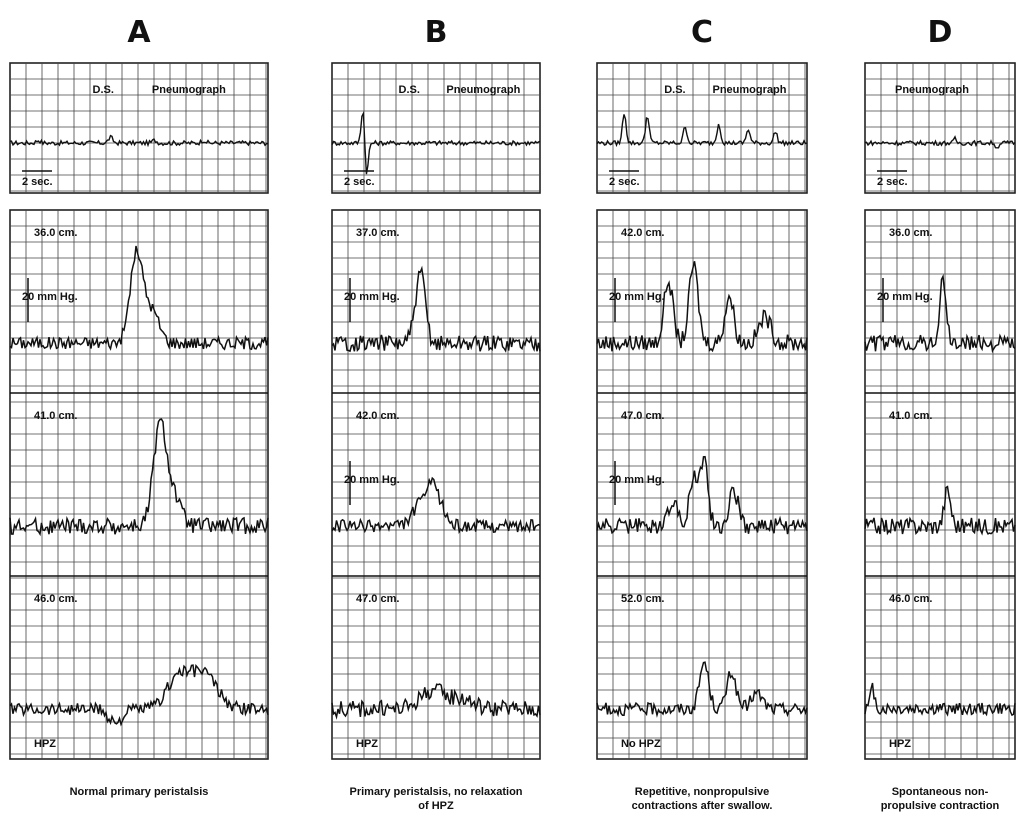 The width and height of the screenshot is (1028, 820). What do you see at coordinates (139, 32) in the screenshot?
I see `panel-letter: A` at bounding box center [139, 32].